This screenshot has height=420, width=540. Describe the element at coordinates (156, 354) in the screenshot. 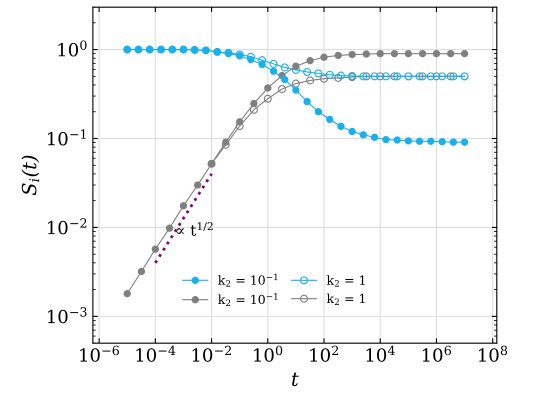

I see `x-tick-label: 10$^{−4}$` at that location.